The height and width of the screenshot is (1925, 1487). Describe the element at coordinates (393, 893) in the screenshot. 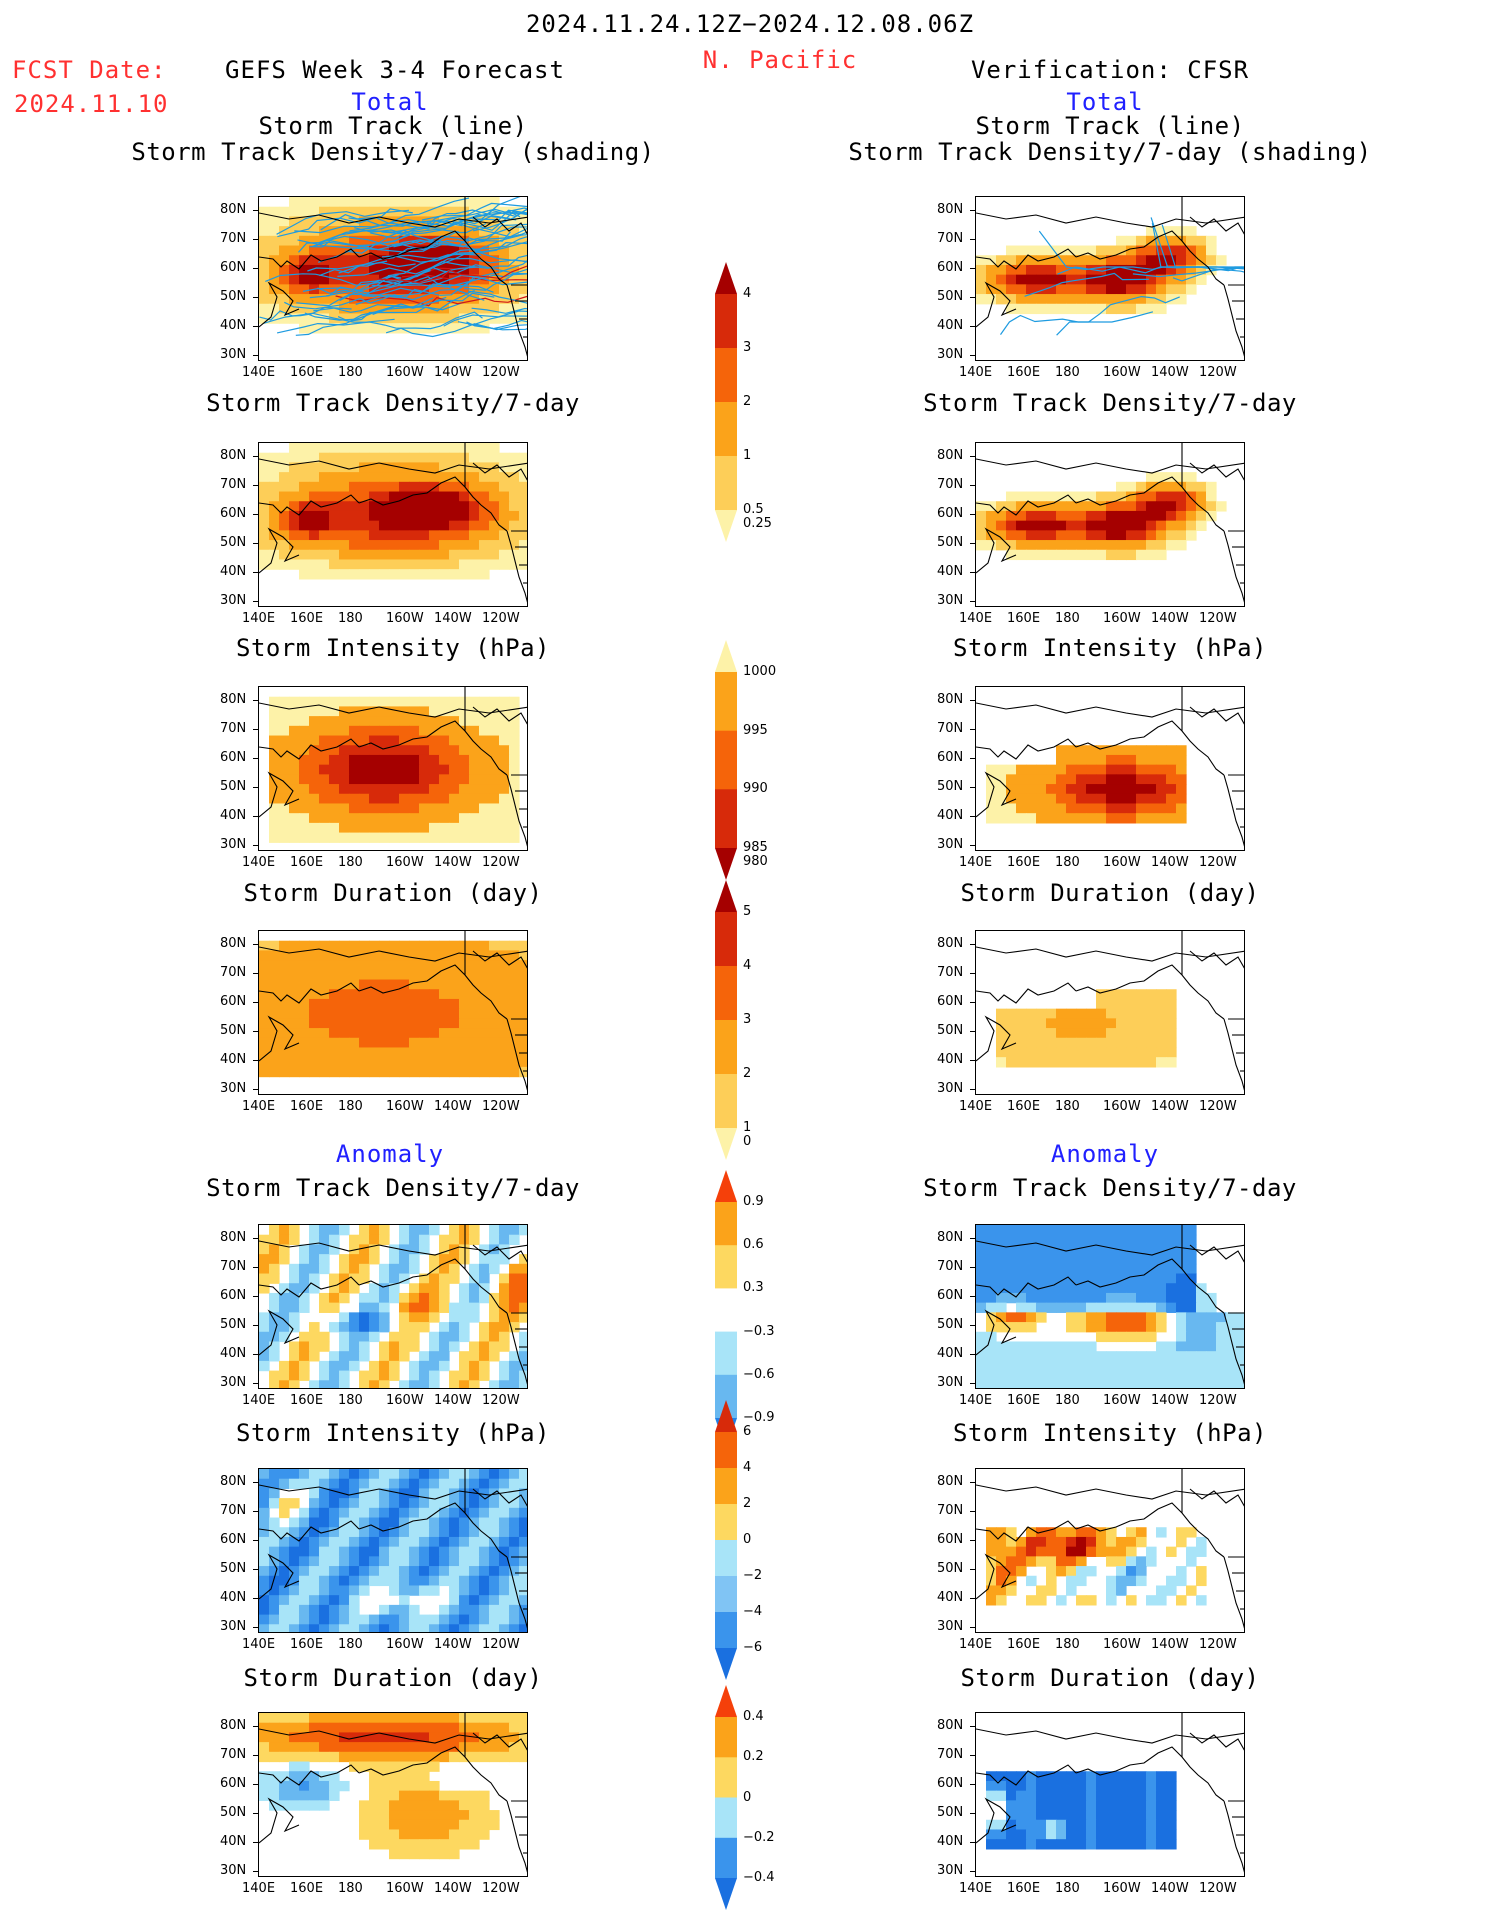

I see `panel-title: Storm Duration (day)` at that location.